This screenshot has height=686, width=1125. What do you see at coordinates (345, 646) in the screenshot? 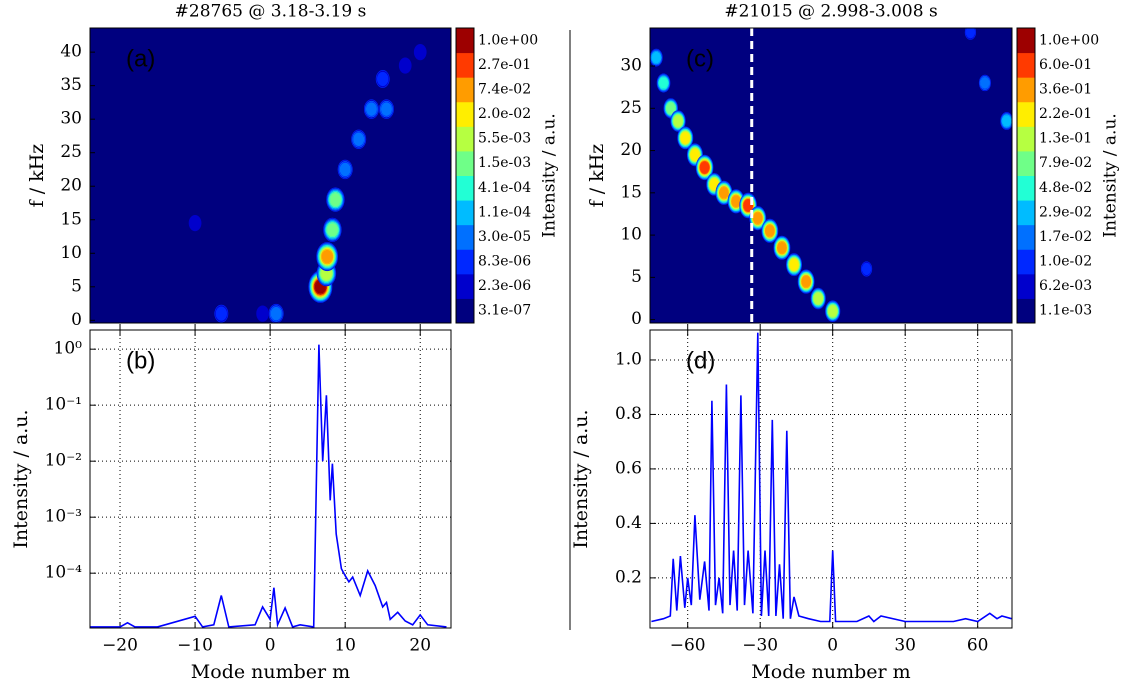
I see `x-tick-label: 10` at bounding box center [345, 646].